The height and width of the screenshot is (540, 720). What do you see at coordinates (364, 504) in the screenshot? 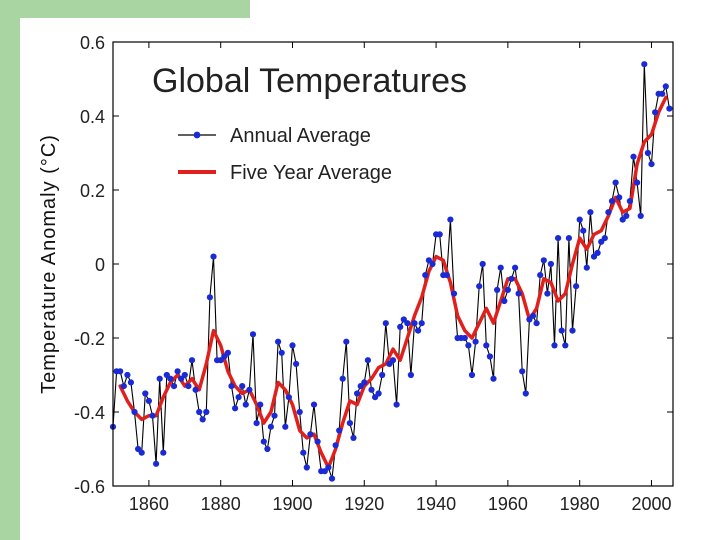
I see `x-tick-label: 1920` at bounding box center [364, 504].